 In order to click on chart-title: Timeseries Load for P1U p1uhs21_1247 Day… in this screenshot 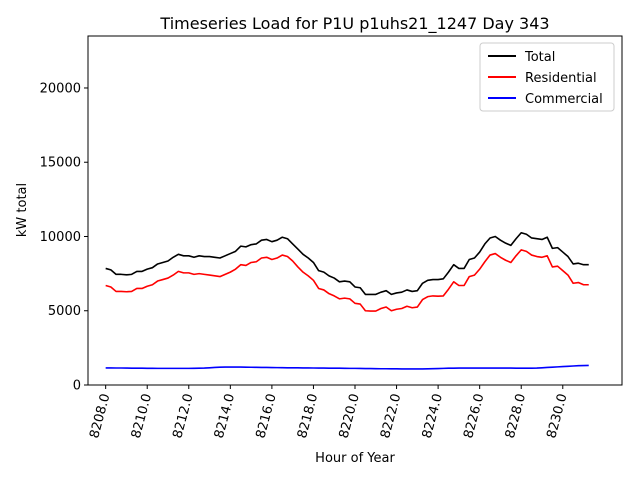, I will do `click(354, 24)`.